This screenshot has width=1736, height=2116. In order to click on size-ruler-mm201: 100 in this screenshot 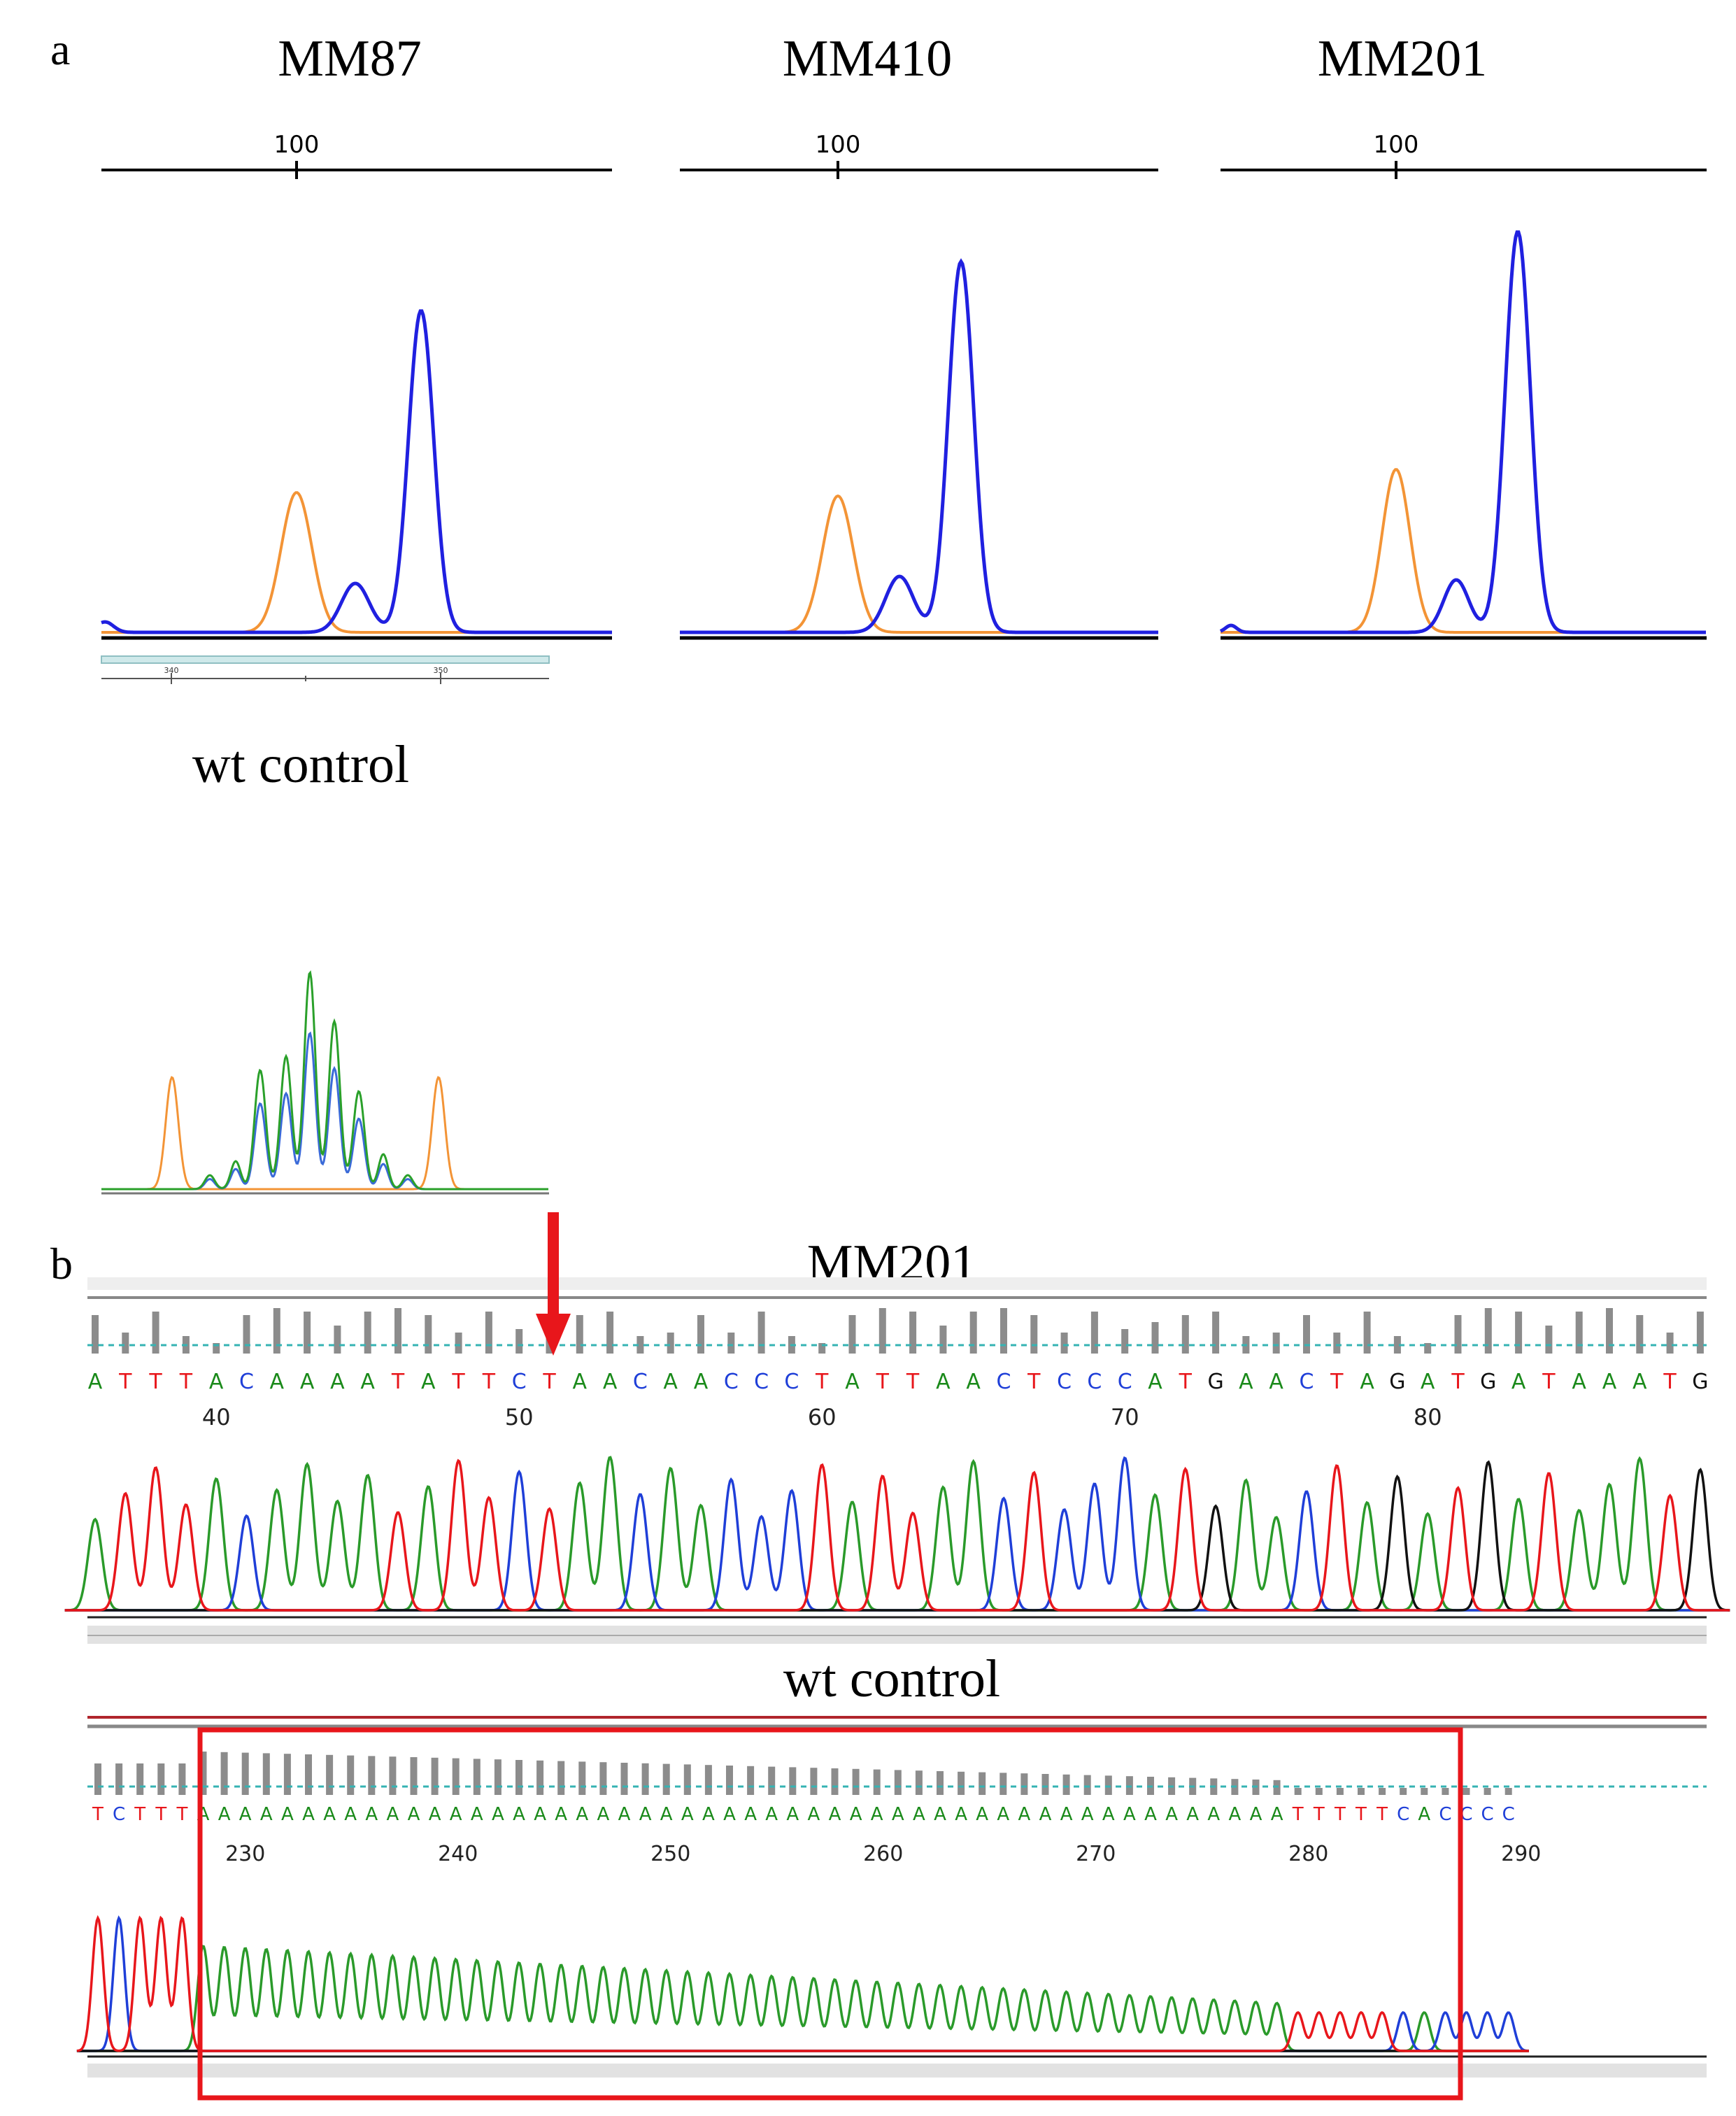, I will do `click(1464, 155)`.